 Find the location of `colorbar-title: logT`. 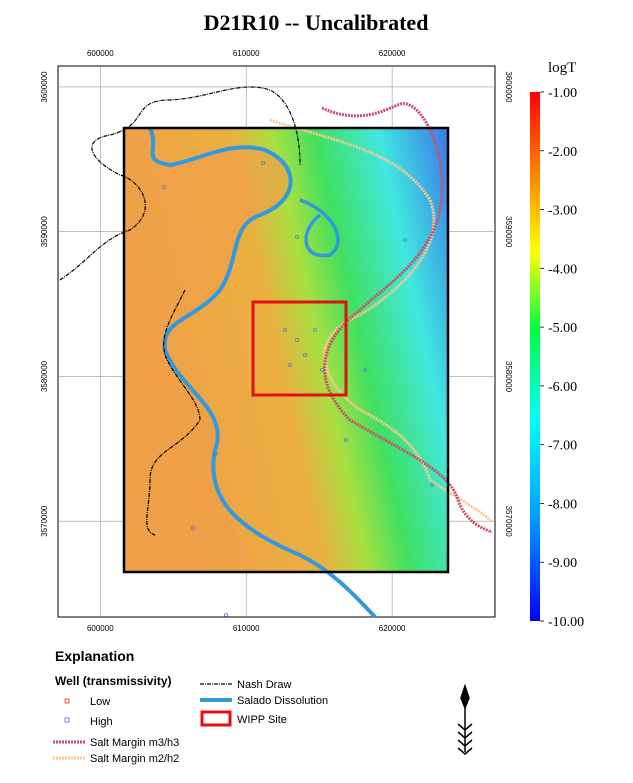

colorbar-title: logT is located at coordinates (562, 68).